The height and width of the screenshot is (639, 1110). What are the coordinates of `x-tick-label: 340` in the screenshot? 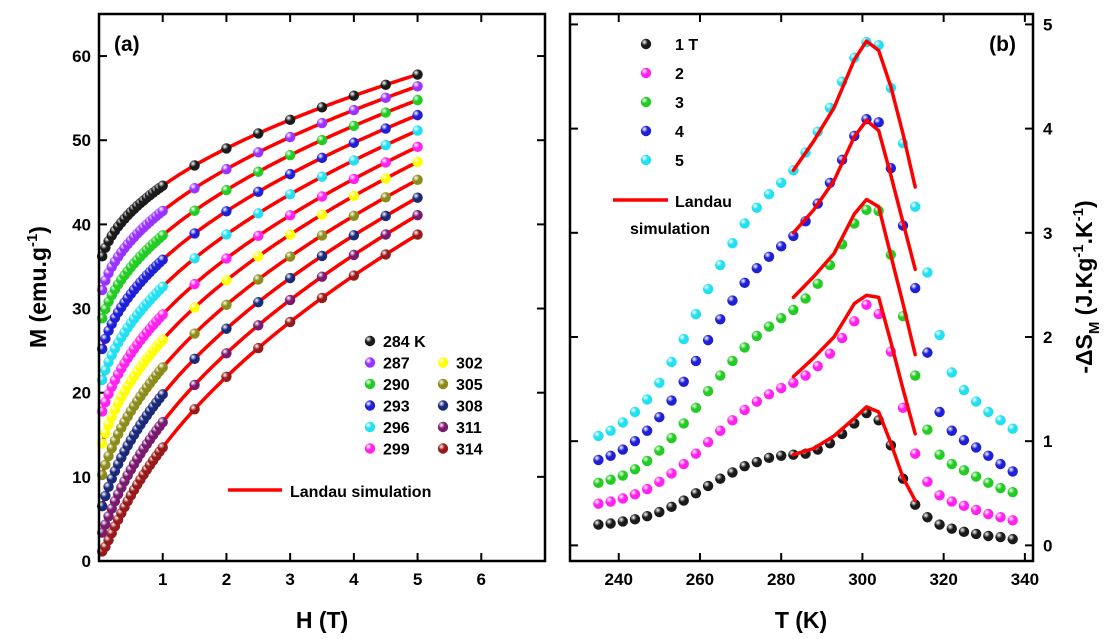 It's located at (1025, 579).